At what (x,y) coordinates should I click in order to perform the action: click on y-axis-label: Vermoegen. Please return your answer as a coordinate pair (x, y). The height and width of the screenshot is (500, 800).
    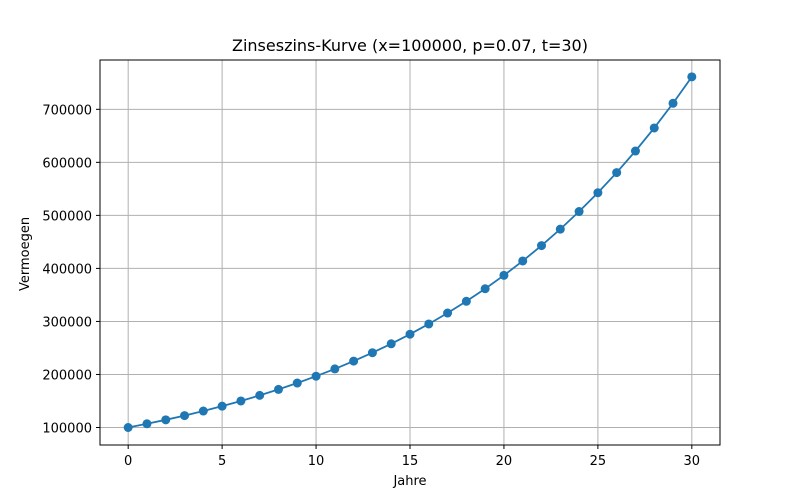
    Looking at the image, I should click on (25, 254).